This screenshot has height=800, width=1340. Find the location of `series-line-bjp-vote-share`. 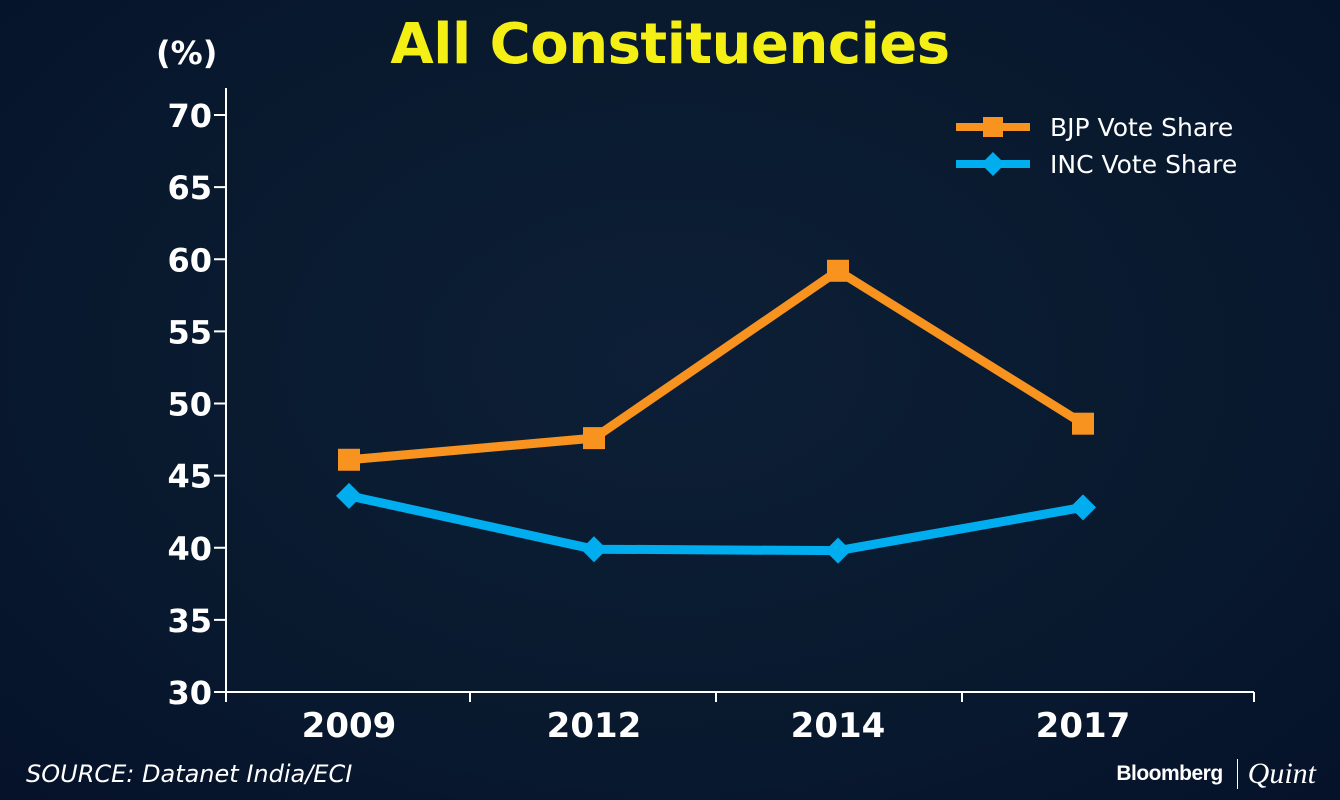

series-line-bjp-vote-share is located at coordinates (716, 365).